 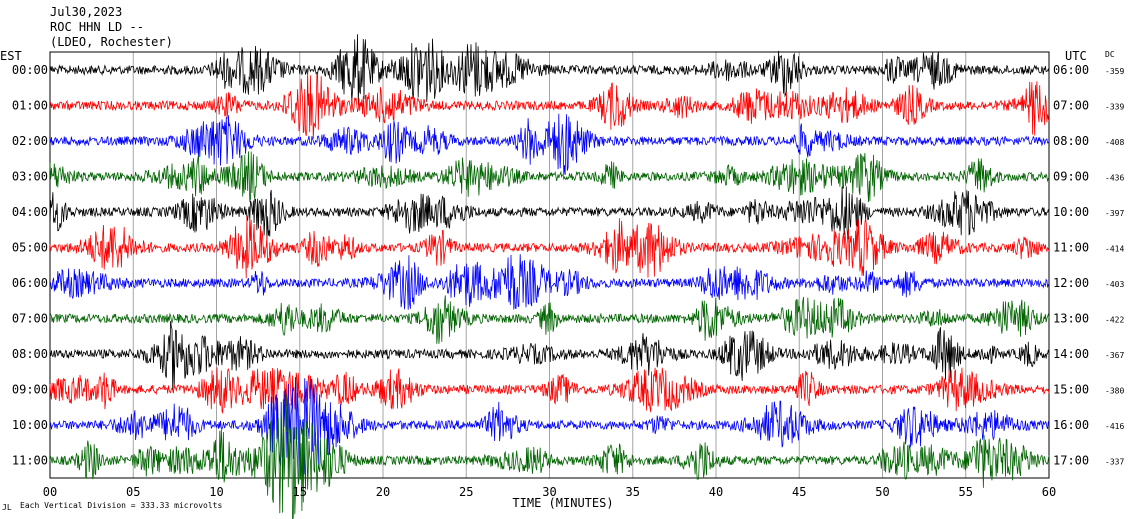 What do you see at coordinates (1114, 426) in the screenshot?
I see `dc-offset-label: -416` at bounding box center [1114, 426].